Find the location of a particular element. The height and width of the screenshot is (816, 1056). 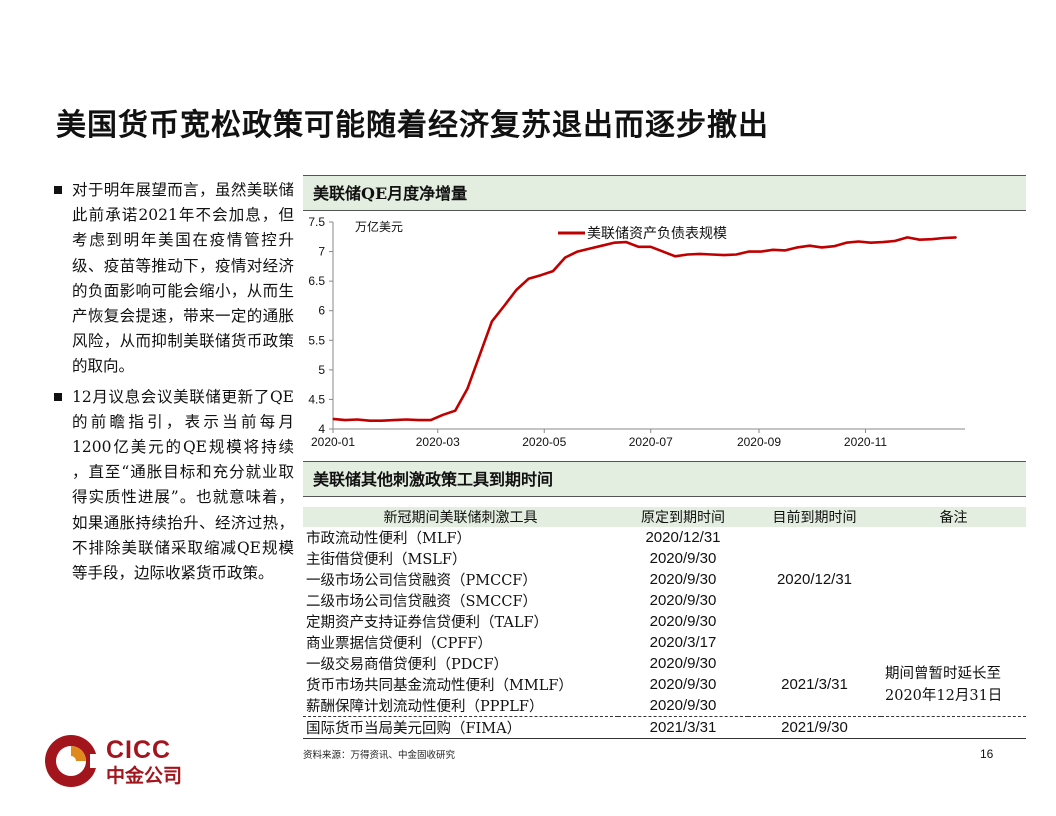

x-tick-label: 2020-05 is located at coordinates (544, 442).